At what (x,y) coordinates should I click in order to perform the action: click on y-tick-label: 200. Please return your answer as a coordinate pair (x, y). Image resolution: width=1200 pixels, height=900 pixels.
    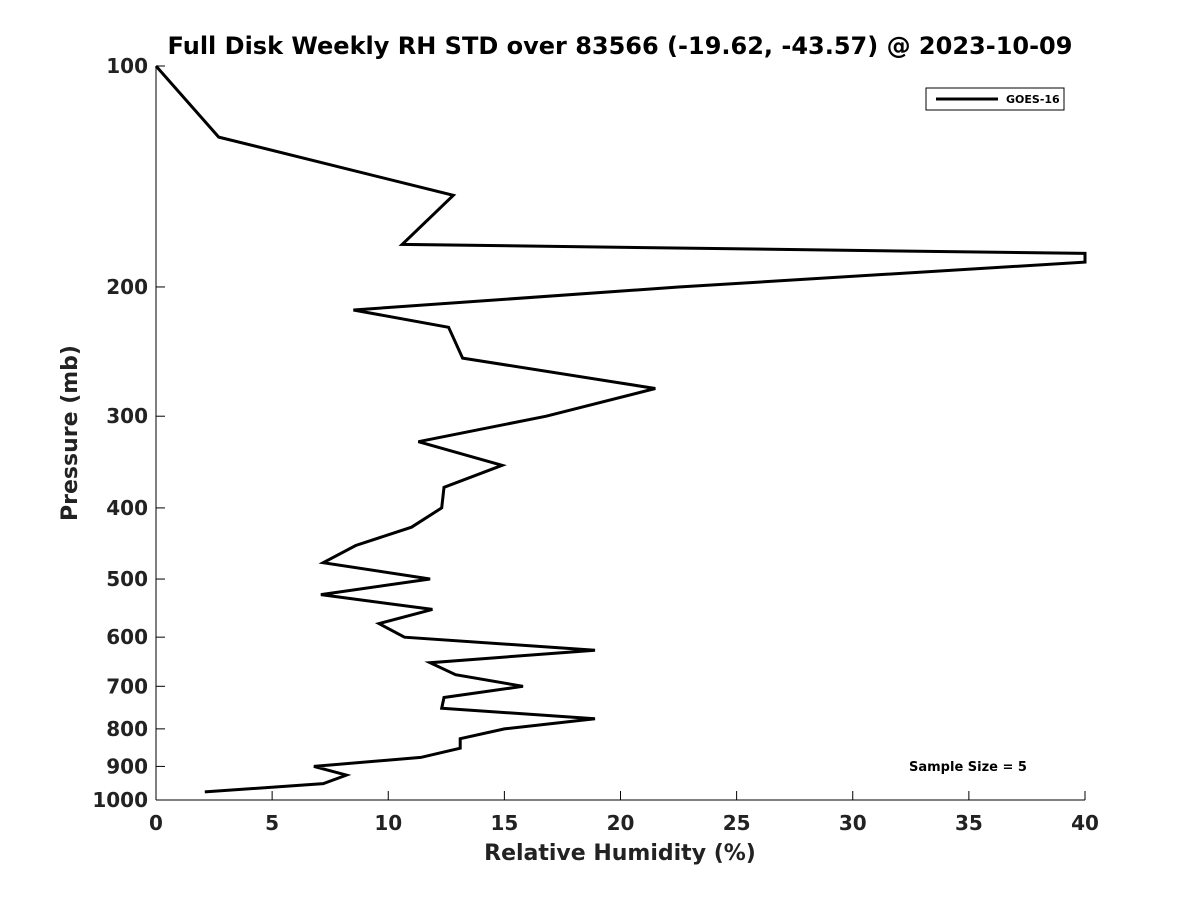
    Looking at the image, I should click on (127, 287).